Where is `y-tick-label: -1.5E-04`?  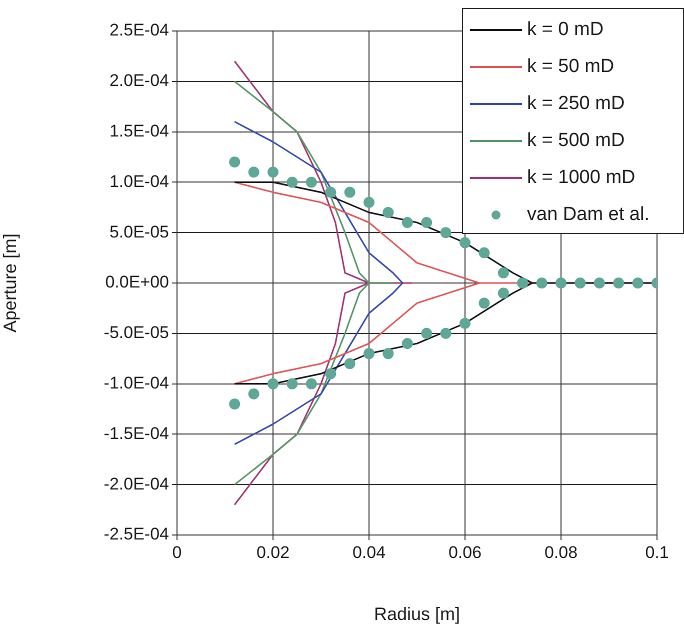 y-tick-label: -1.5E-04 is located at coordinates (136, 433).